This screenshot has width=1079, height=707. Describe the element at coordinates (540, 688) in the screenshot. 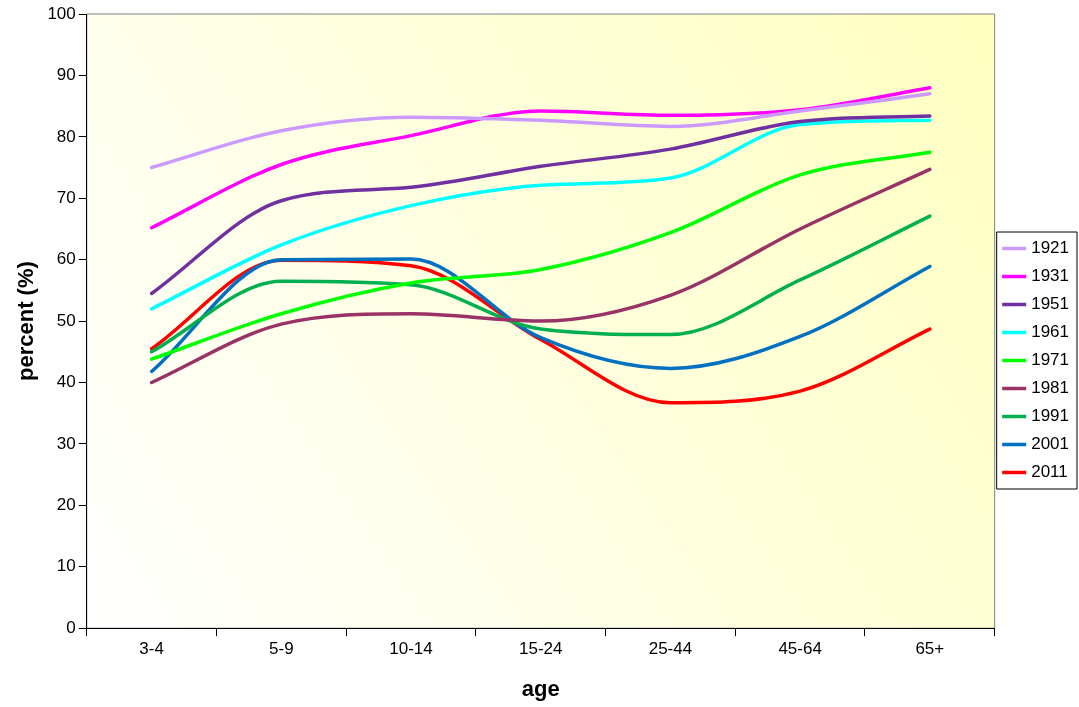

I see `x-axis-title: age` at that location.